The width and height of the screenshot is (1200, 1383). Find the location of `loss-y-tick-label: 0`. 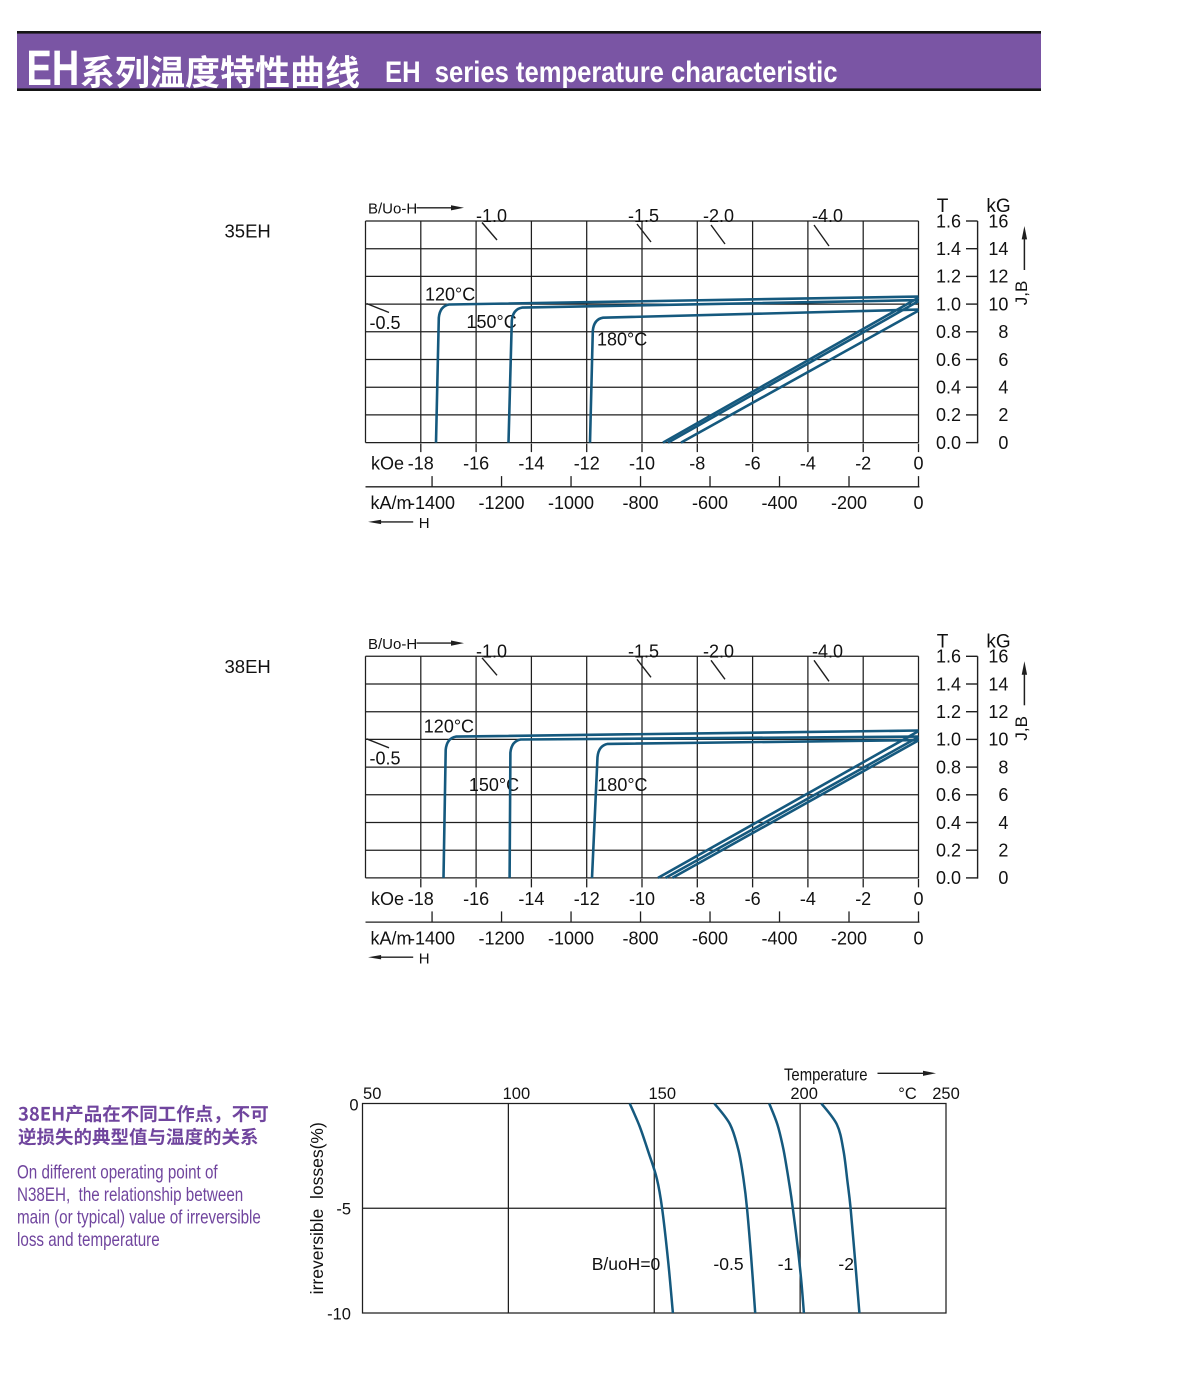

loss-y-tick-label: 0 is located at coordinates (353, 1106).